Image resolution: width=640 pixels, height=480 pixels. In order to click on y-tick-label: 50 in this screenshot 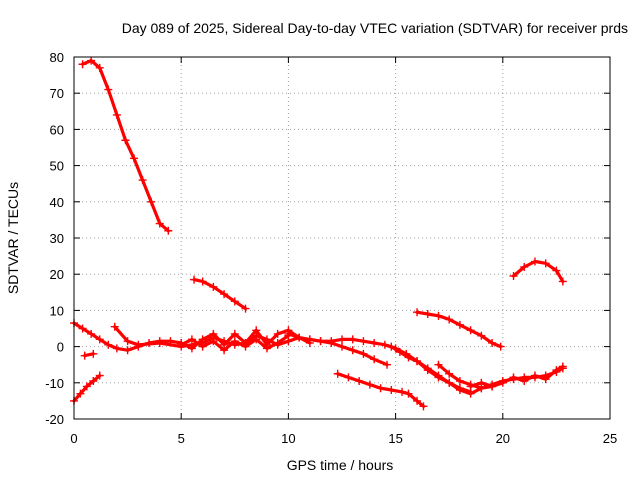, I will do `click(57, 166)`.